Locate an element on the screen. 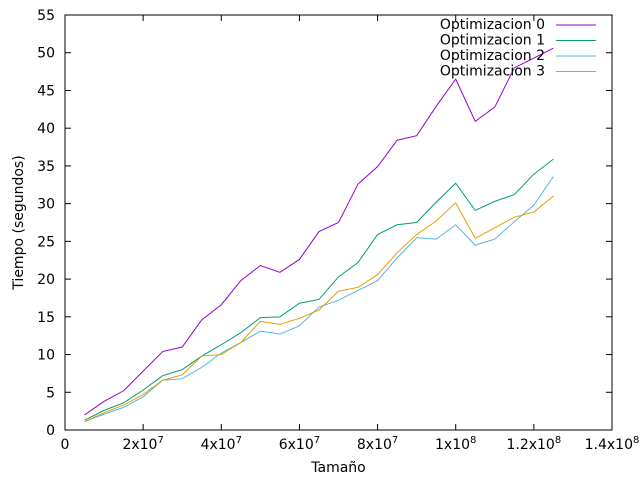 This screenshot has height=480, width=640. x-tick-label: 4x10⁷ is located at coordinates (221, 444).